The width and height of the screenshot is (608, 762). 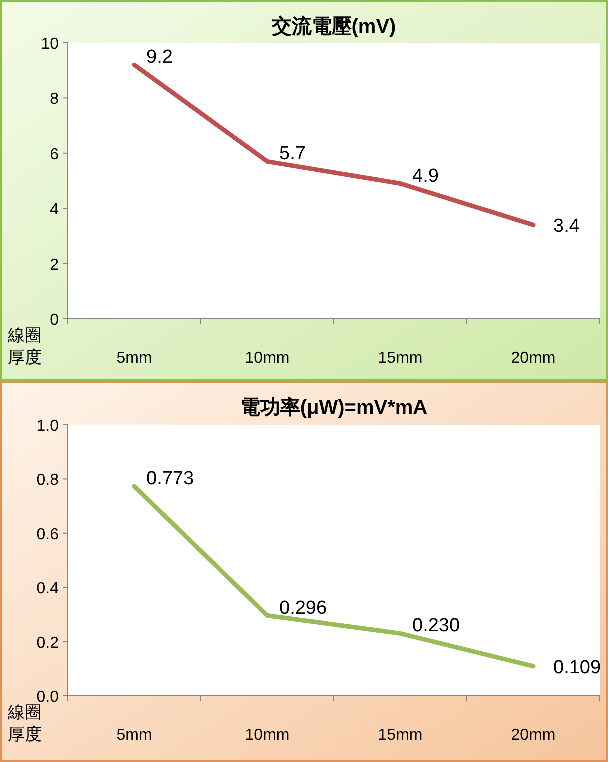 I want to click on data-label: 0.109, so click(x=578, y=667).